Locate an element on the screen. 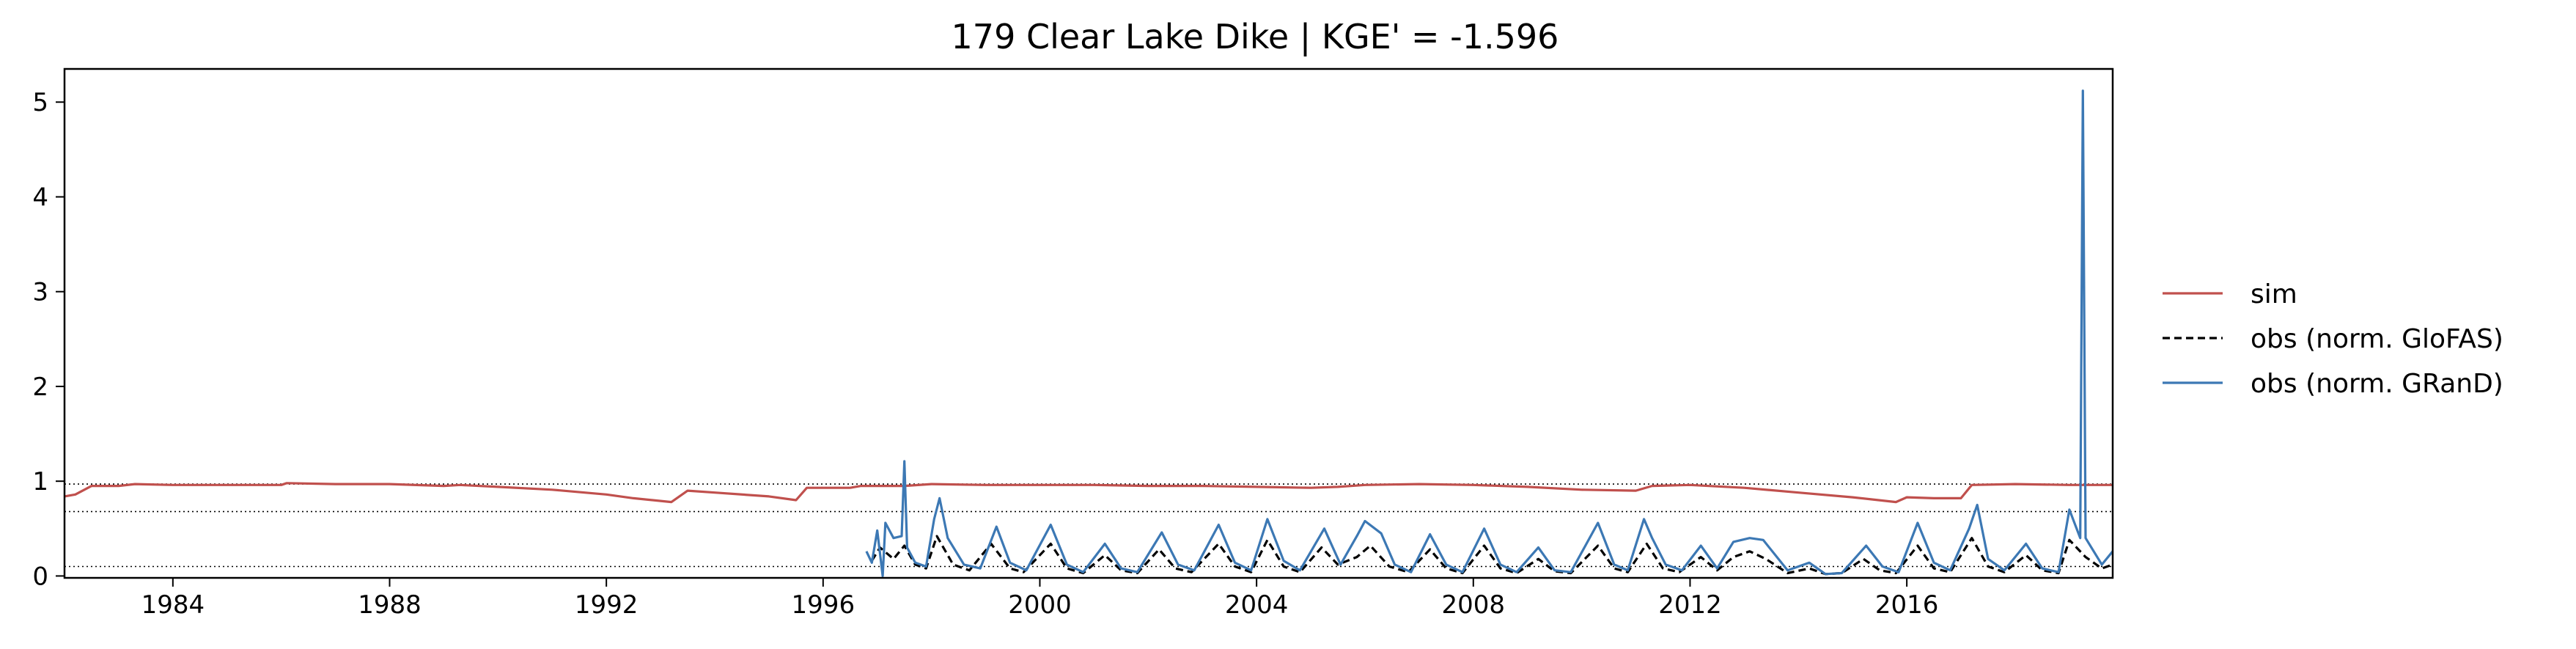 This screenshot has height=649, width=2576. y-tick-label: 1 is located at coordinates (40, 481).